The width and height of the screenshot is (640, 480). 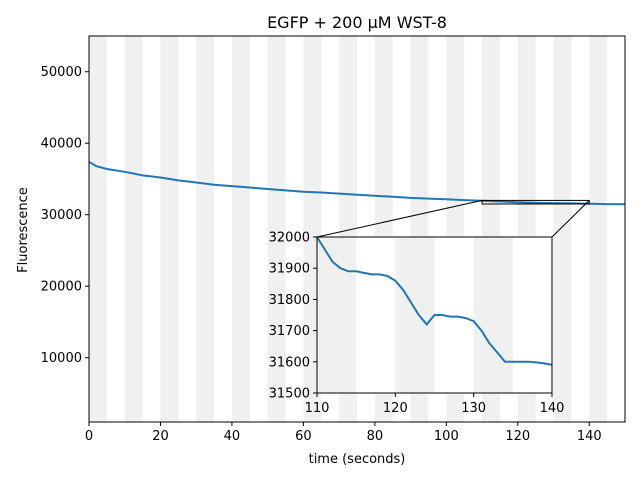 What do you see at coordinates (289, 331) in the screenshot?
I see `inset-y-tick-label: 31700` at bounding box center [289, 331].